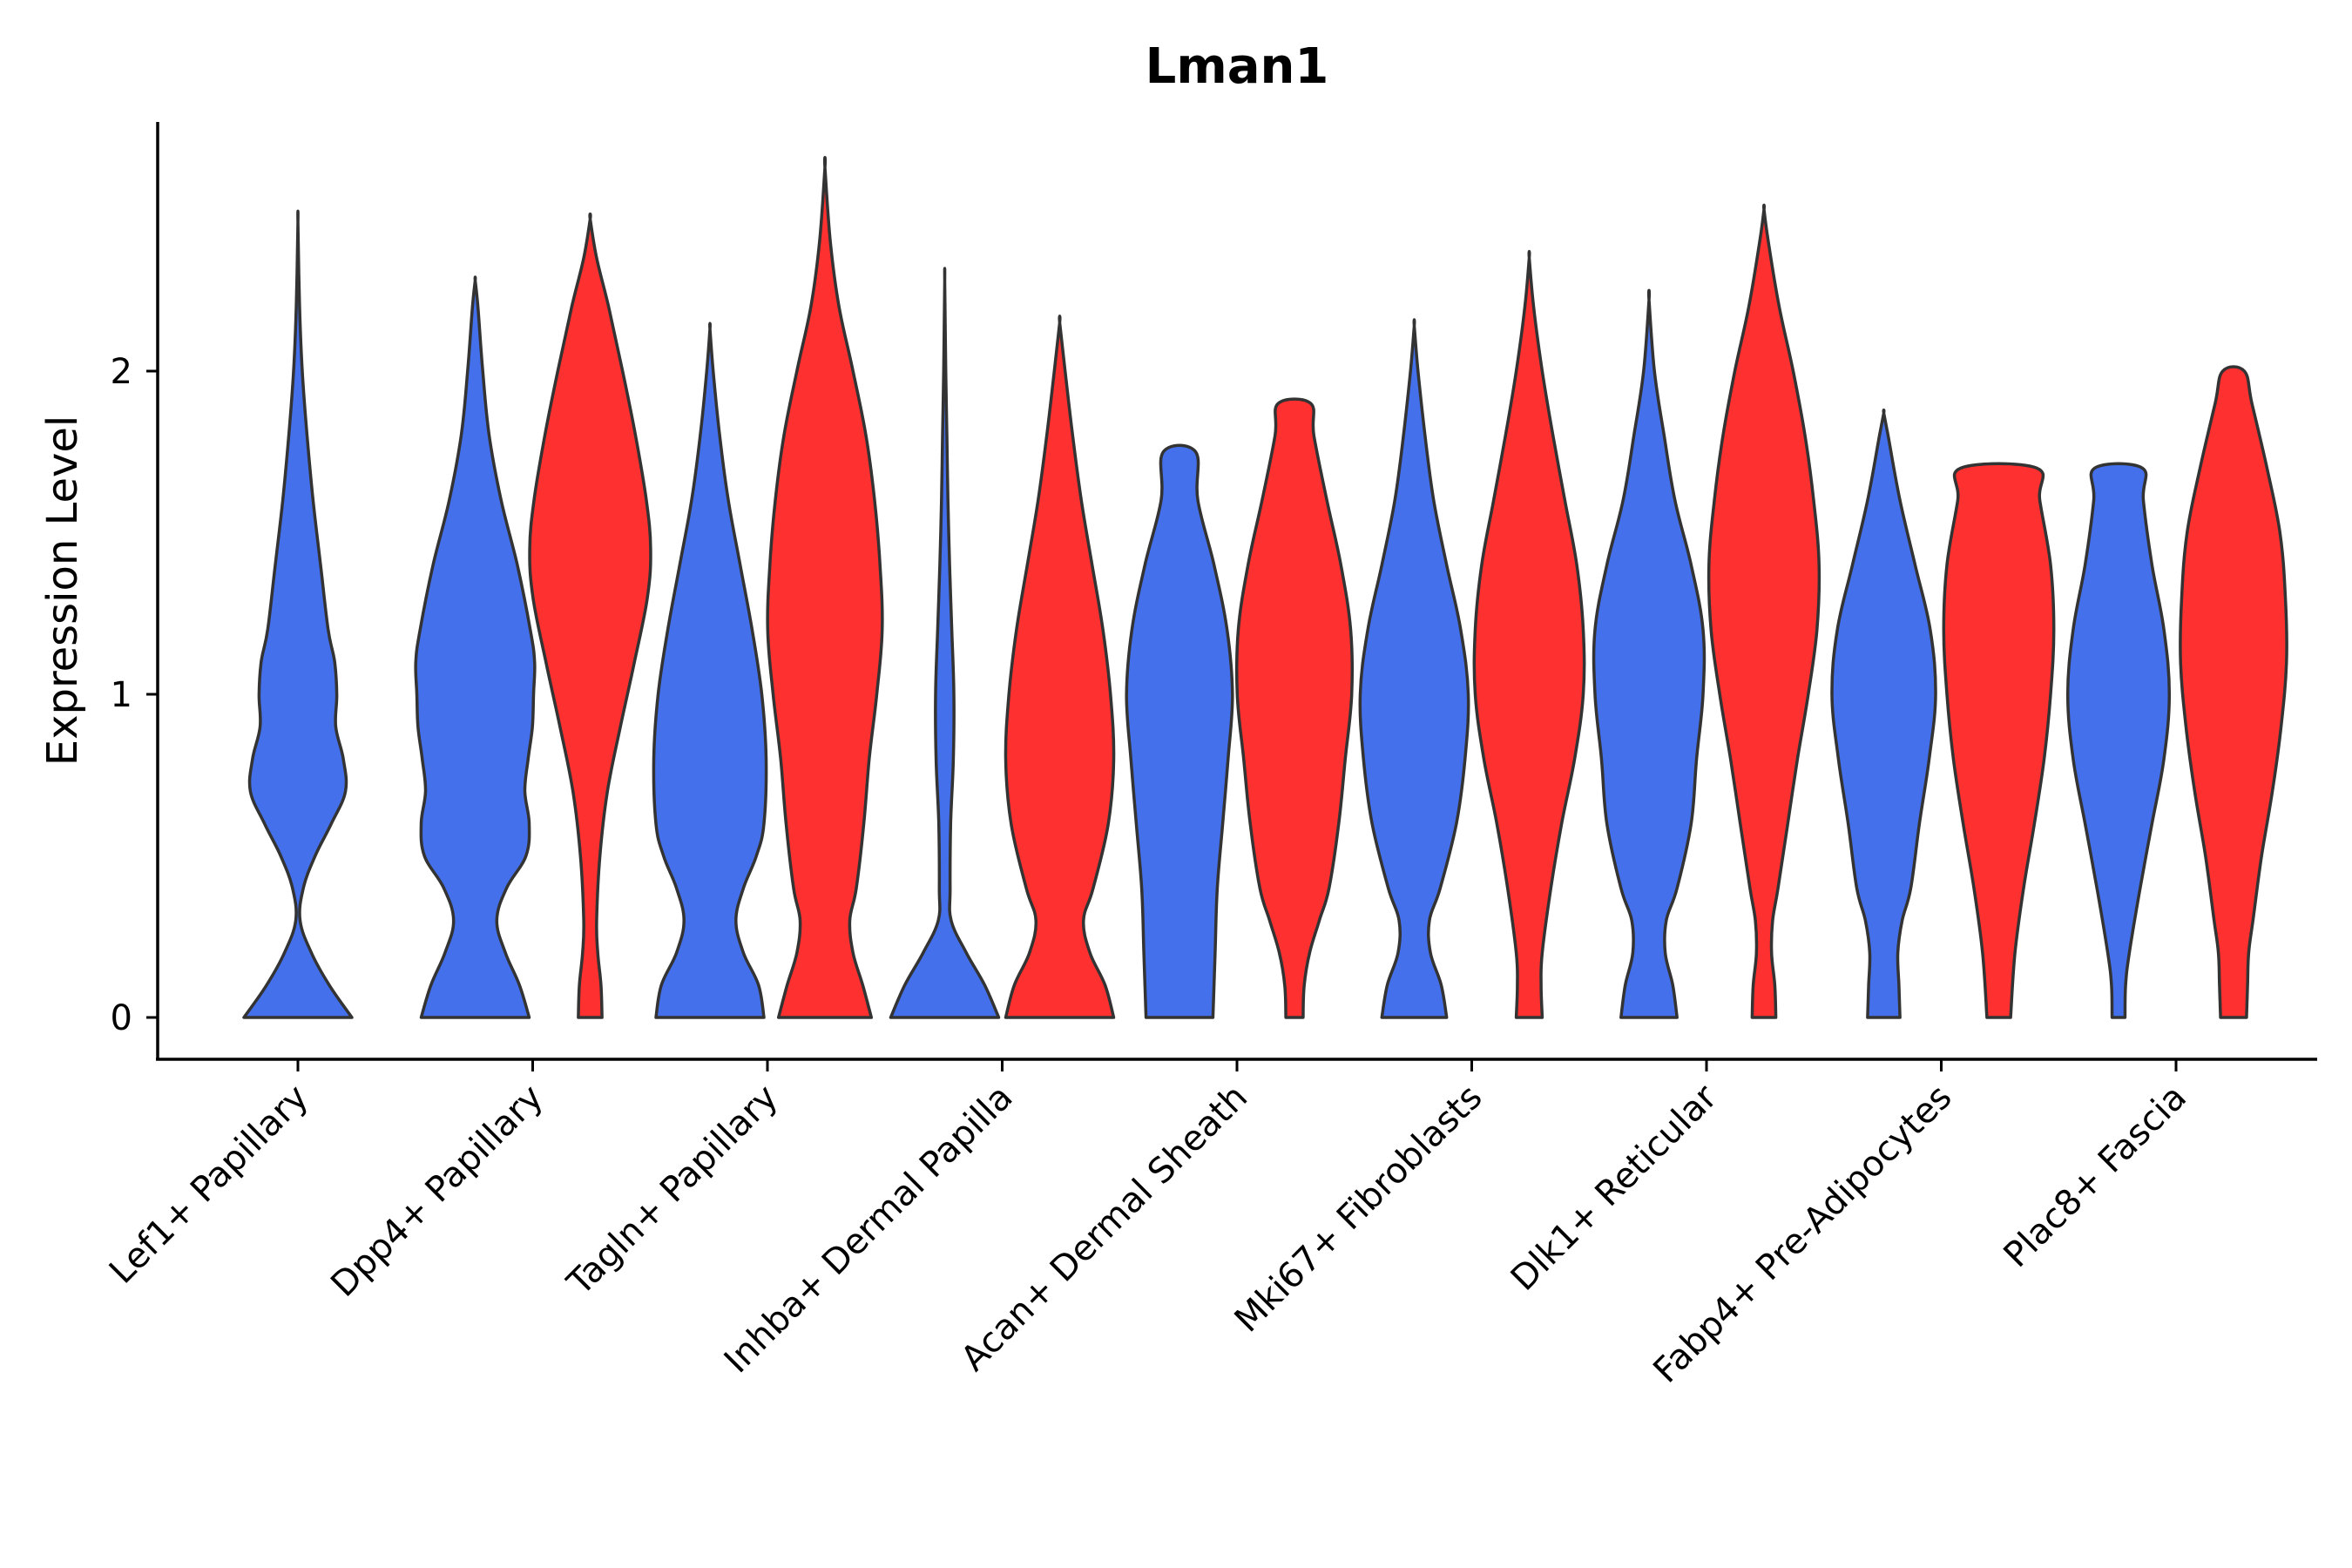 The height and width of the screenshot is (1568, 2352). What do you see at coordinates (1649, 653) in the screenshot?
I see `violin-dlk1-reticular-group-blue` at bounding box center [1649, 653].